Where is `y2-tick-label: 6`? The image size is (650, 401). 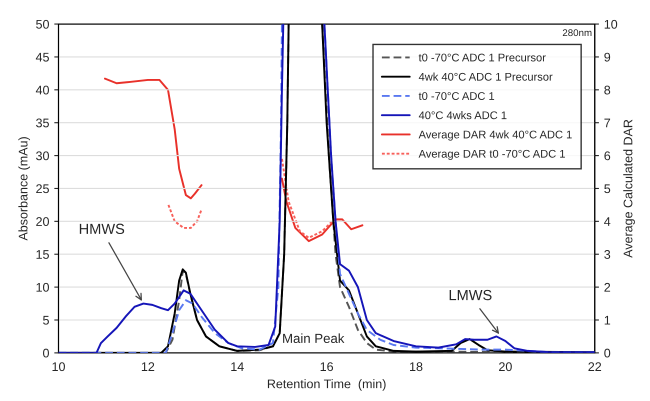
y2-tick-label: 6 is located at coordinates (607, 155).